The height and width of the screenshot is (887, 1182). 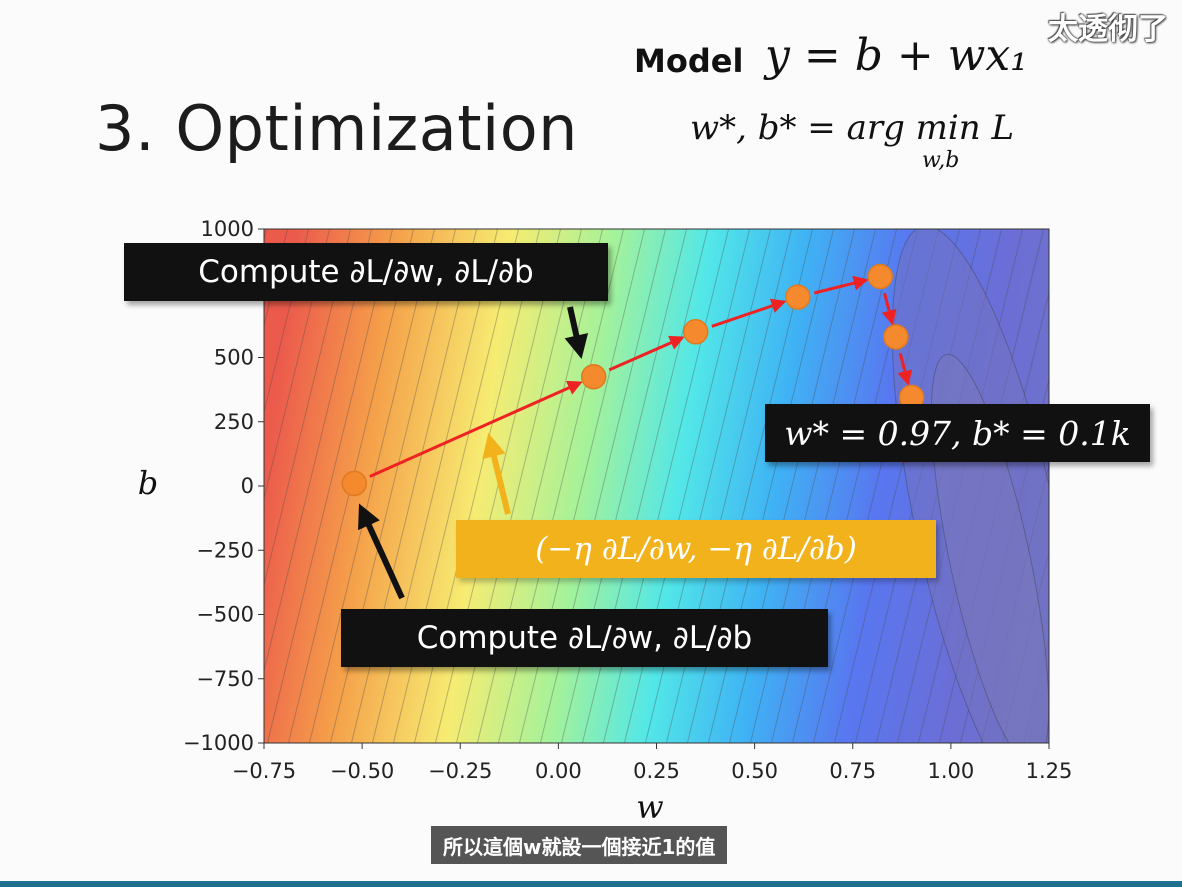 I want to click on x-tick-label: 0.75, so click(x=852, y=771).